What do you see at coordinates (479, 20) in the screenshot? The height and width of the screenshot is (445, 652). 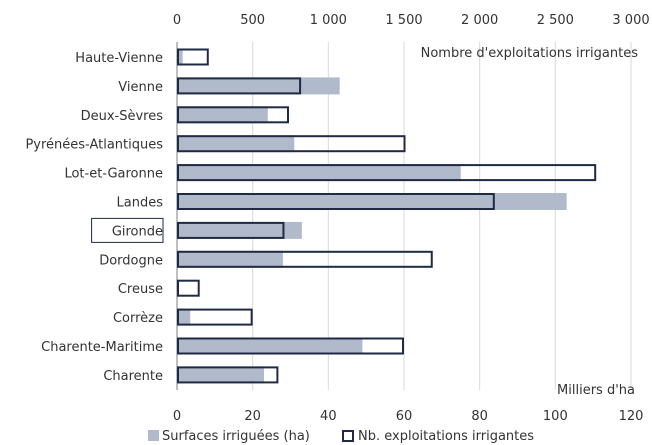 I see `top-tick-label-2000: 2 000` at bounding box center [479, 20].